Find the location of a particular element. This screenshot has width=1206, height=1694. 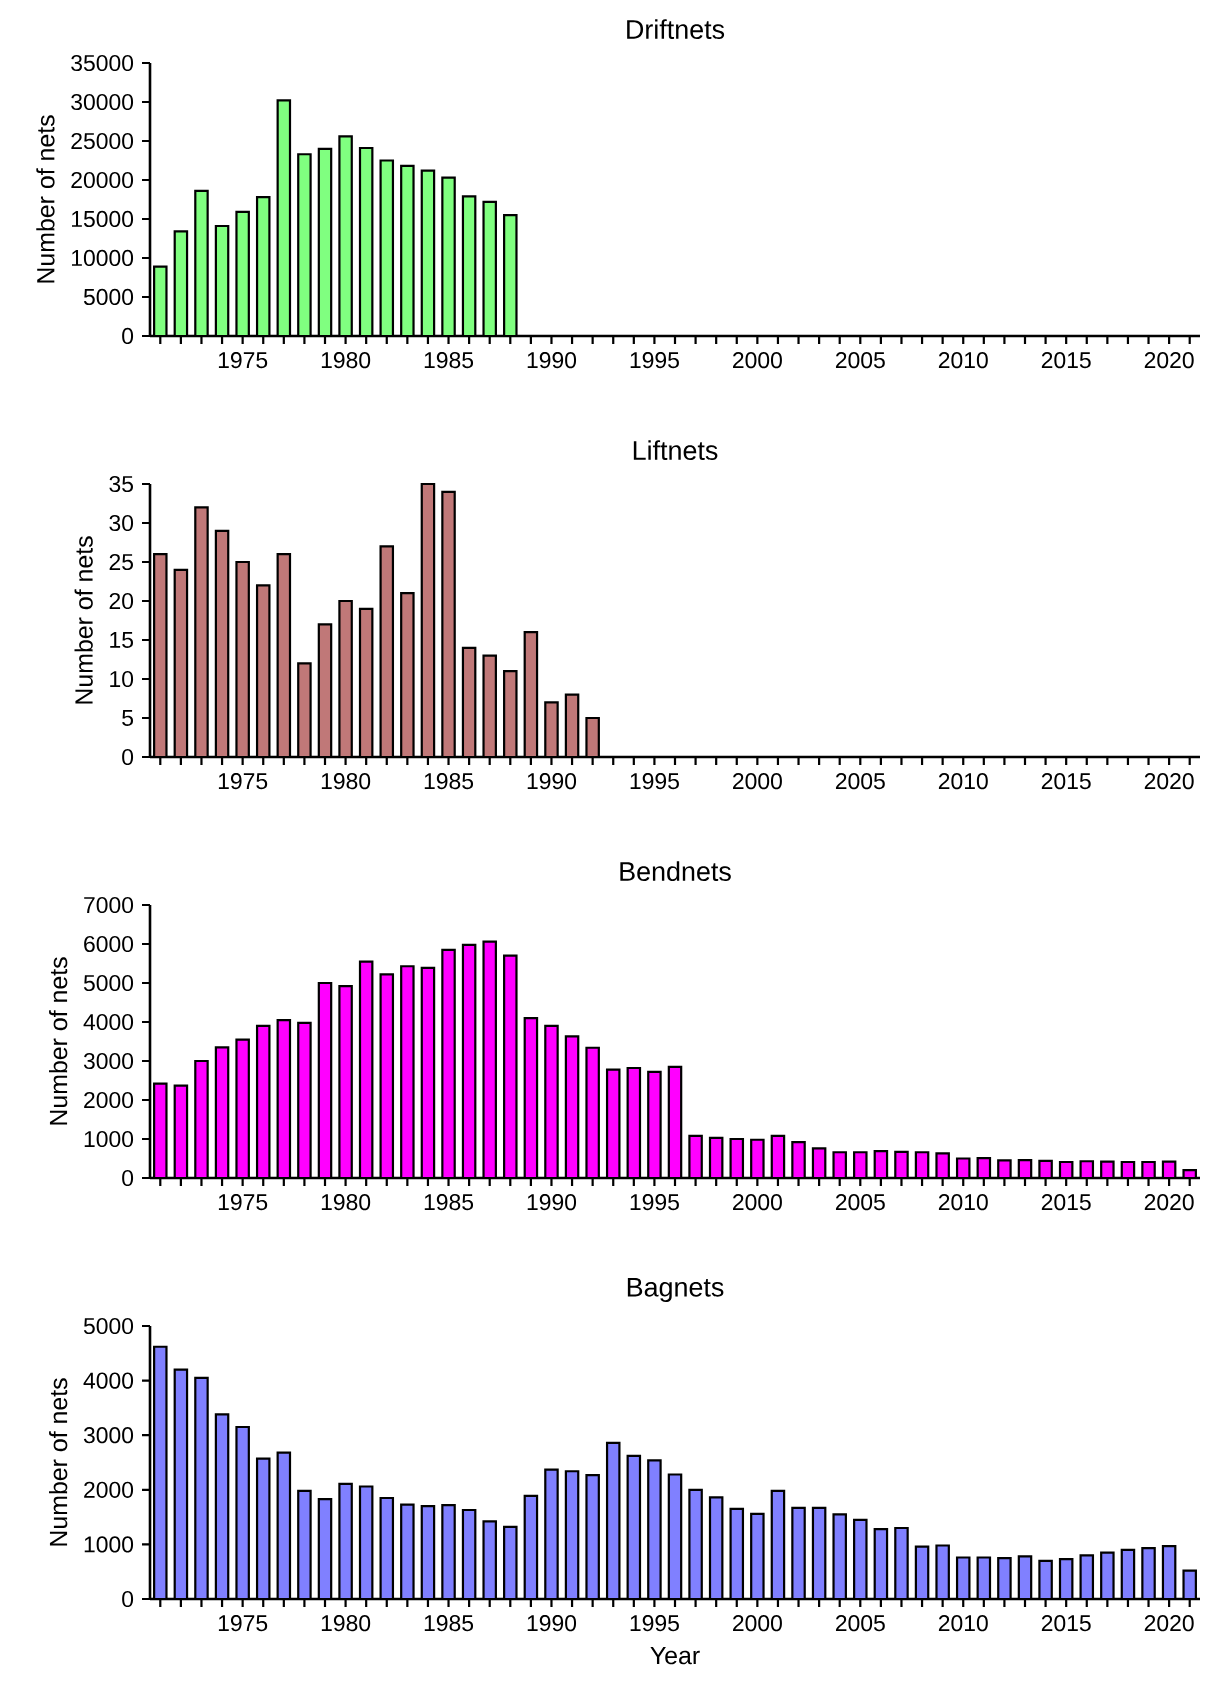

chart-title: Bagnets is located at coordinates (675, 1290).